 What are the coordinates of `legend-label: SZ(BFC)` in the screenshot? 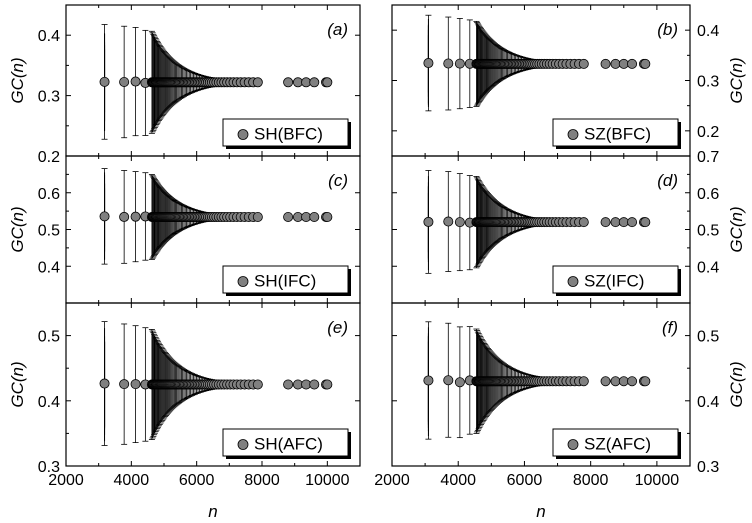 It's located at (617, 134).